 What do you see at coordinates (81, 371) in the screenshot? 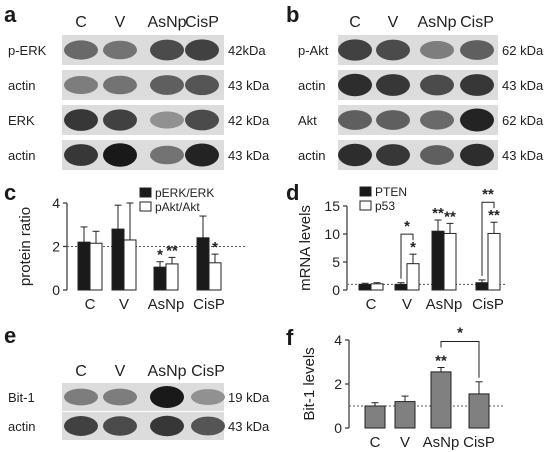
I see `lane-label-e: C` at bounding box center [81, 371].